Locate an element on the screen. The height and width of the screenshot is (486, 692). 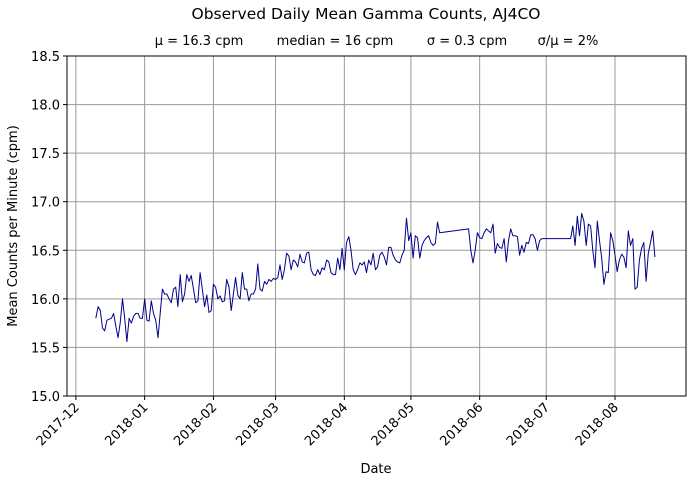
subtitle-sigma: σ = 0.3 cpm is located at coordinates (467, 41).